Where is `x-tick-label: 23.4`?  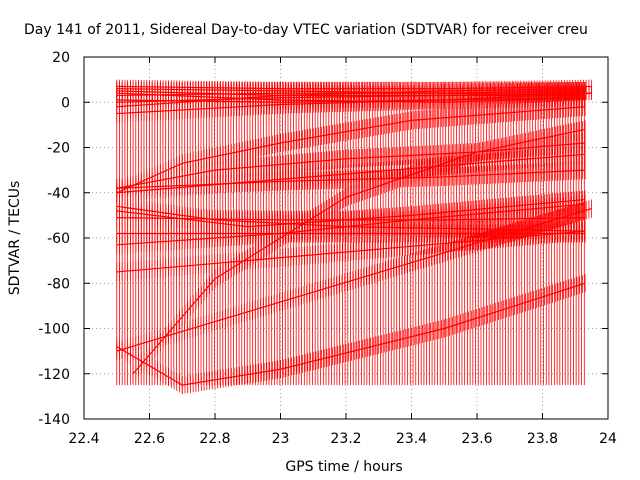 x-tick-label: 23.4 is located at coordinates (411, 439).